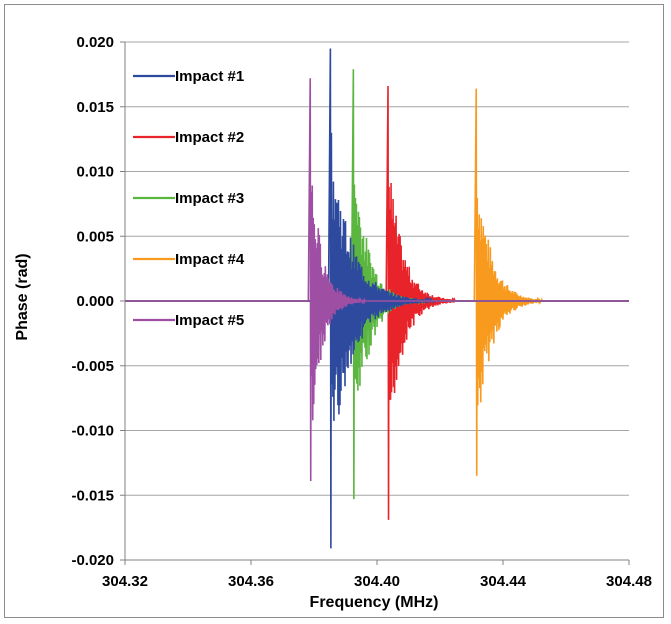  Describe the element at coordinates (92, 560) in the screenshot. I see `y-tick-label: -0.020` at that location.